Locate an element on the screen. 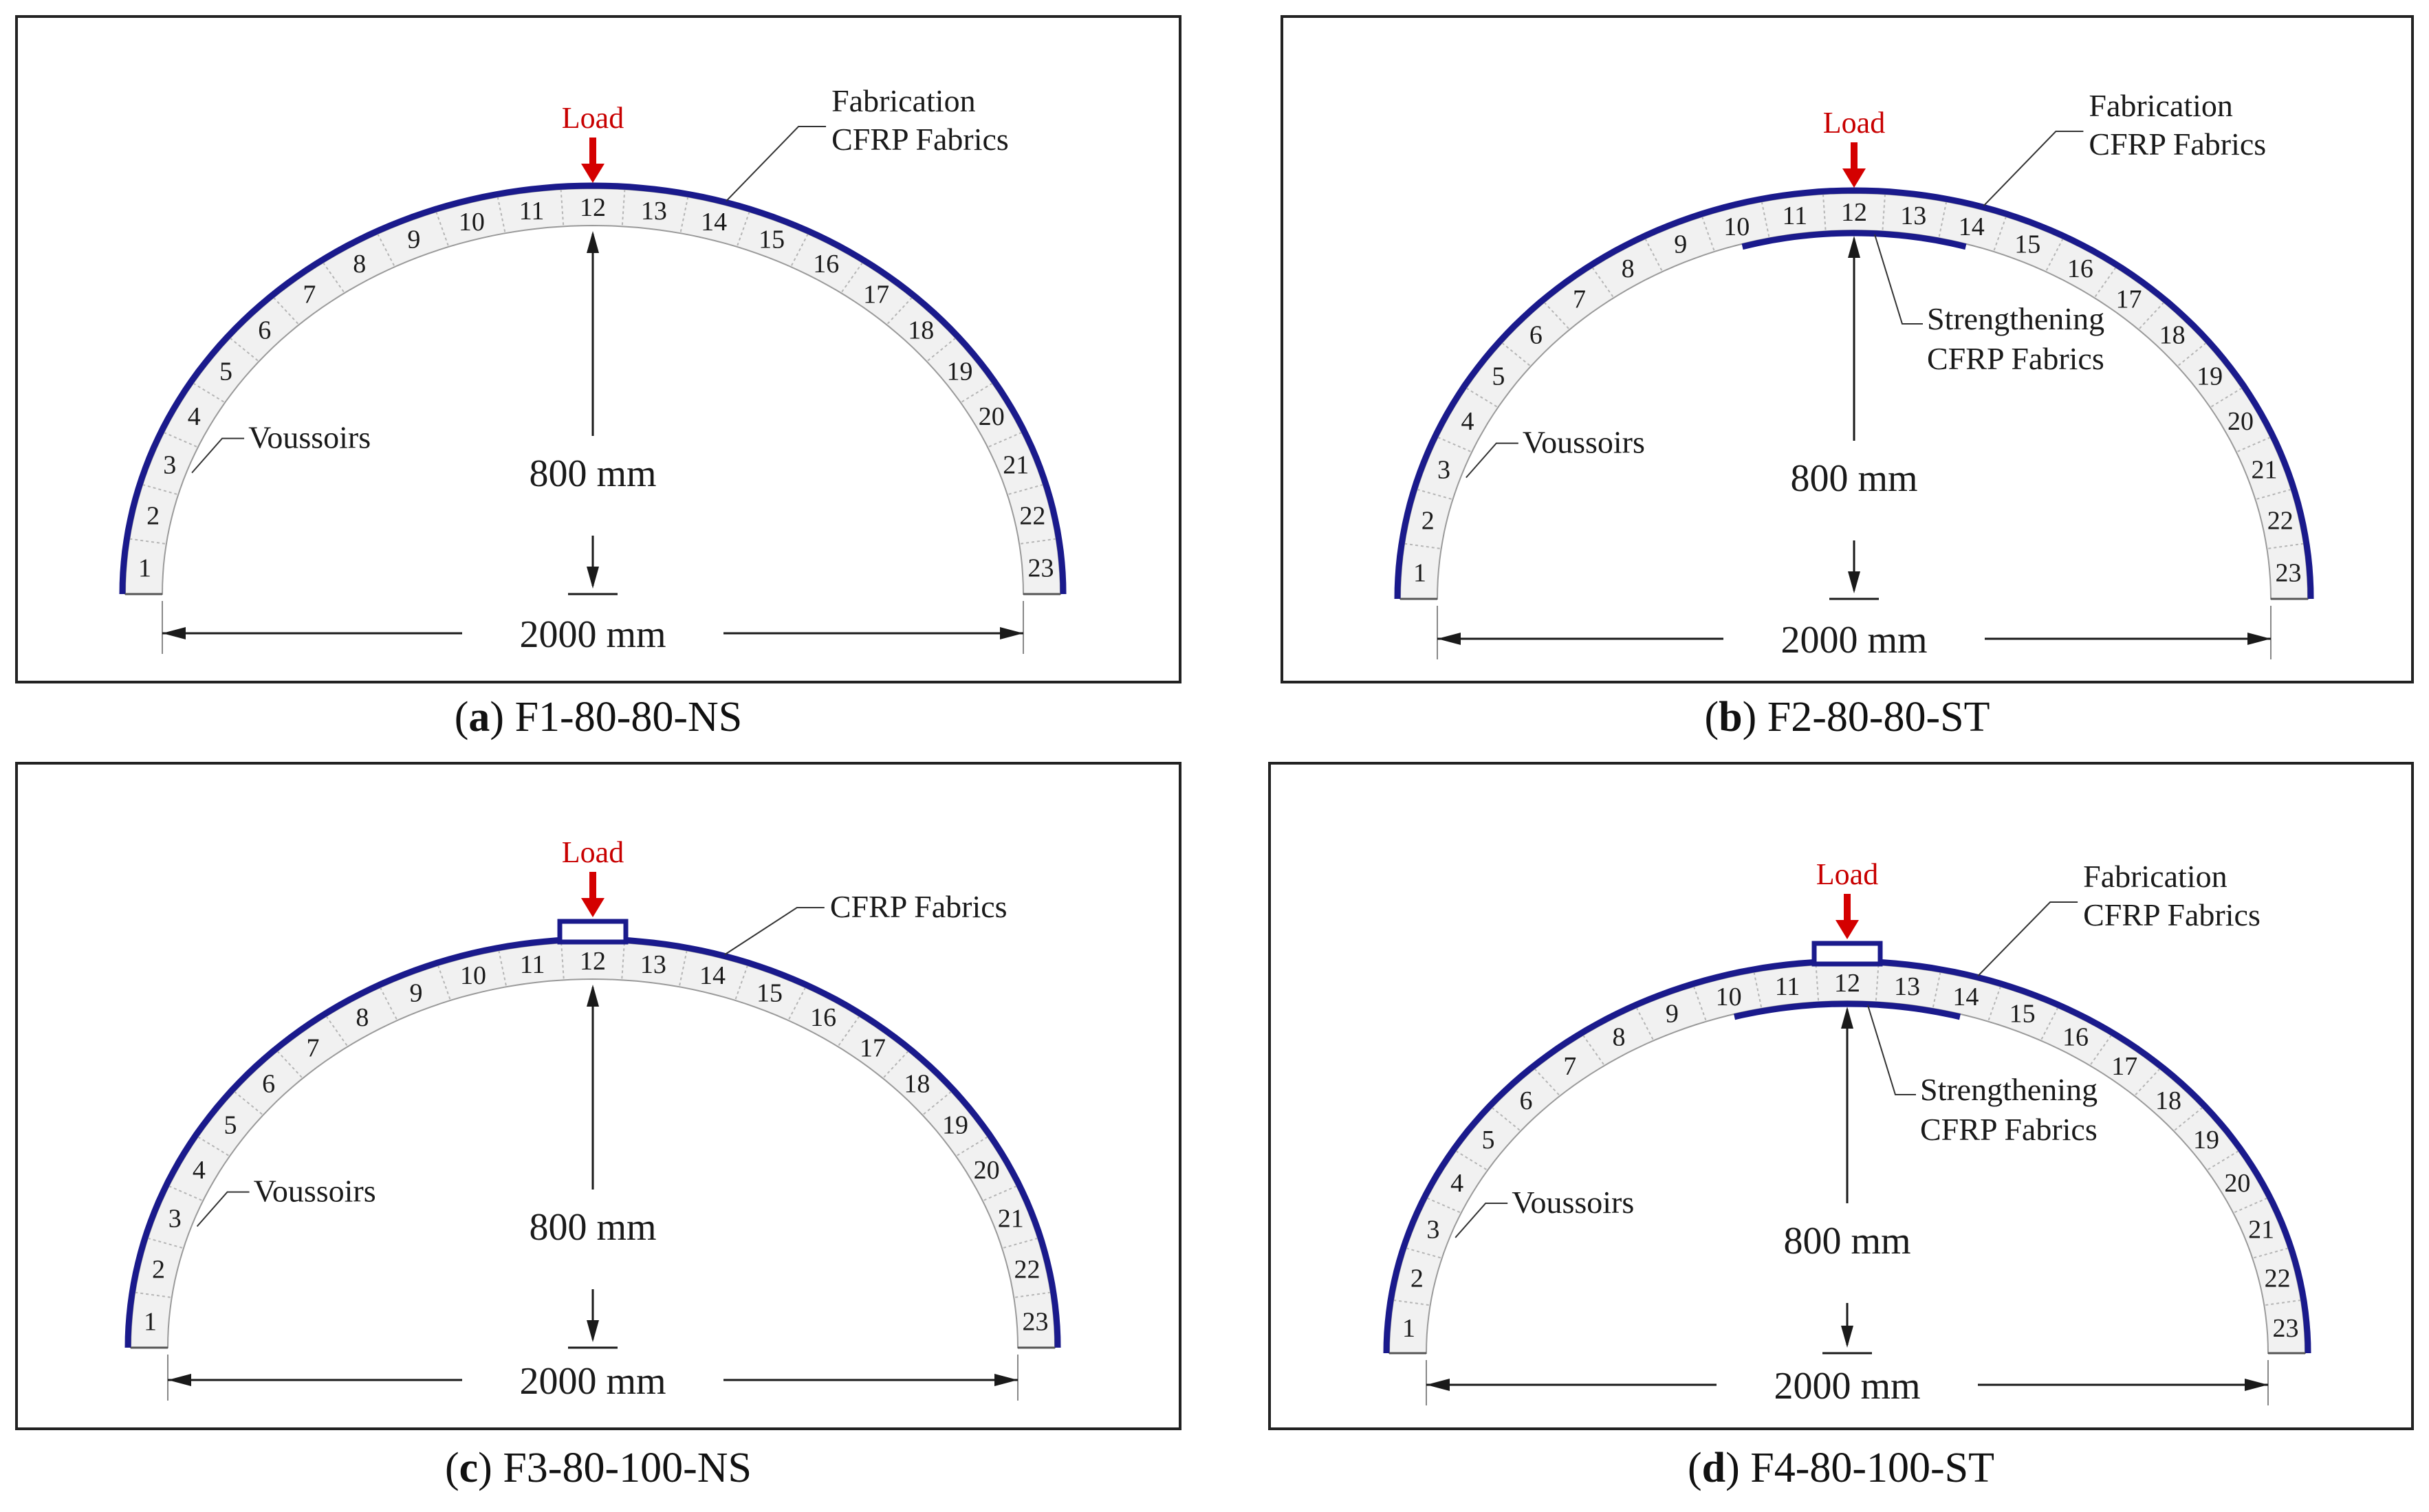  caption-name: F1-80-80-NS is located at coordinates (628, 717).